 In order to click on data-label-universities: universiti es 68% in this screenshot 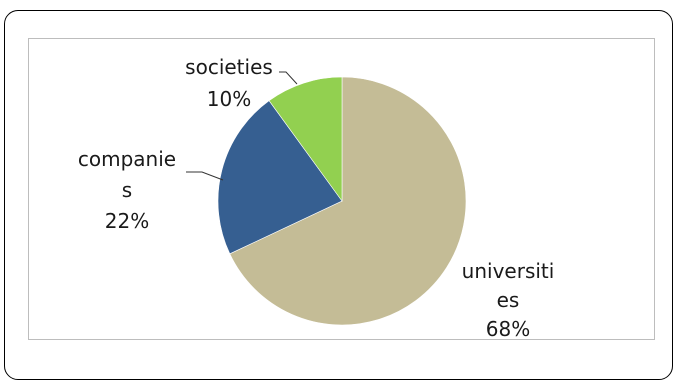, I will do `click(508, 300)`.